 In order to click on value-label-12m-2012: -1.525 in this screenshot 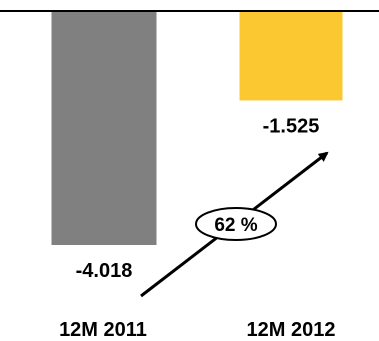, I will do `click(291, 126)`.